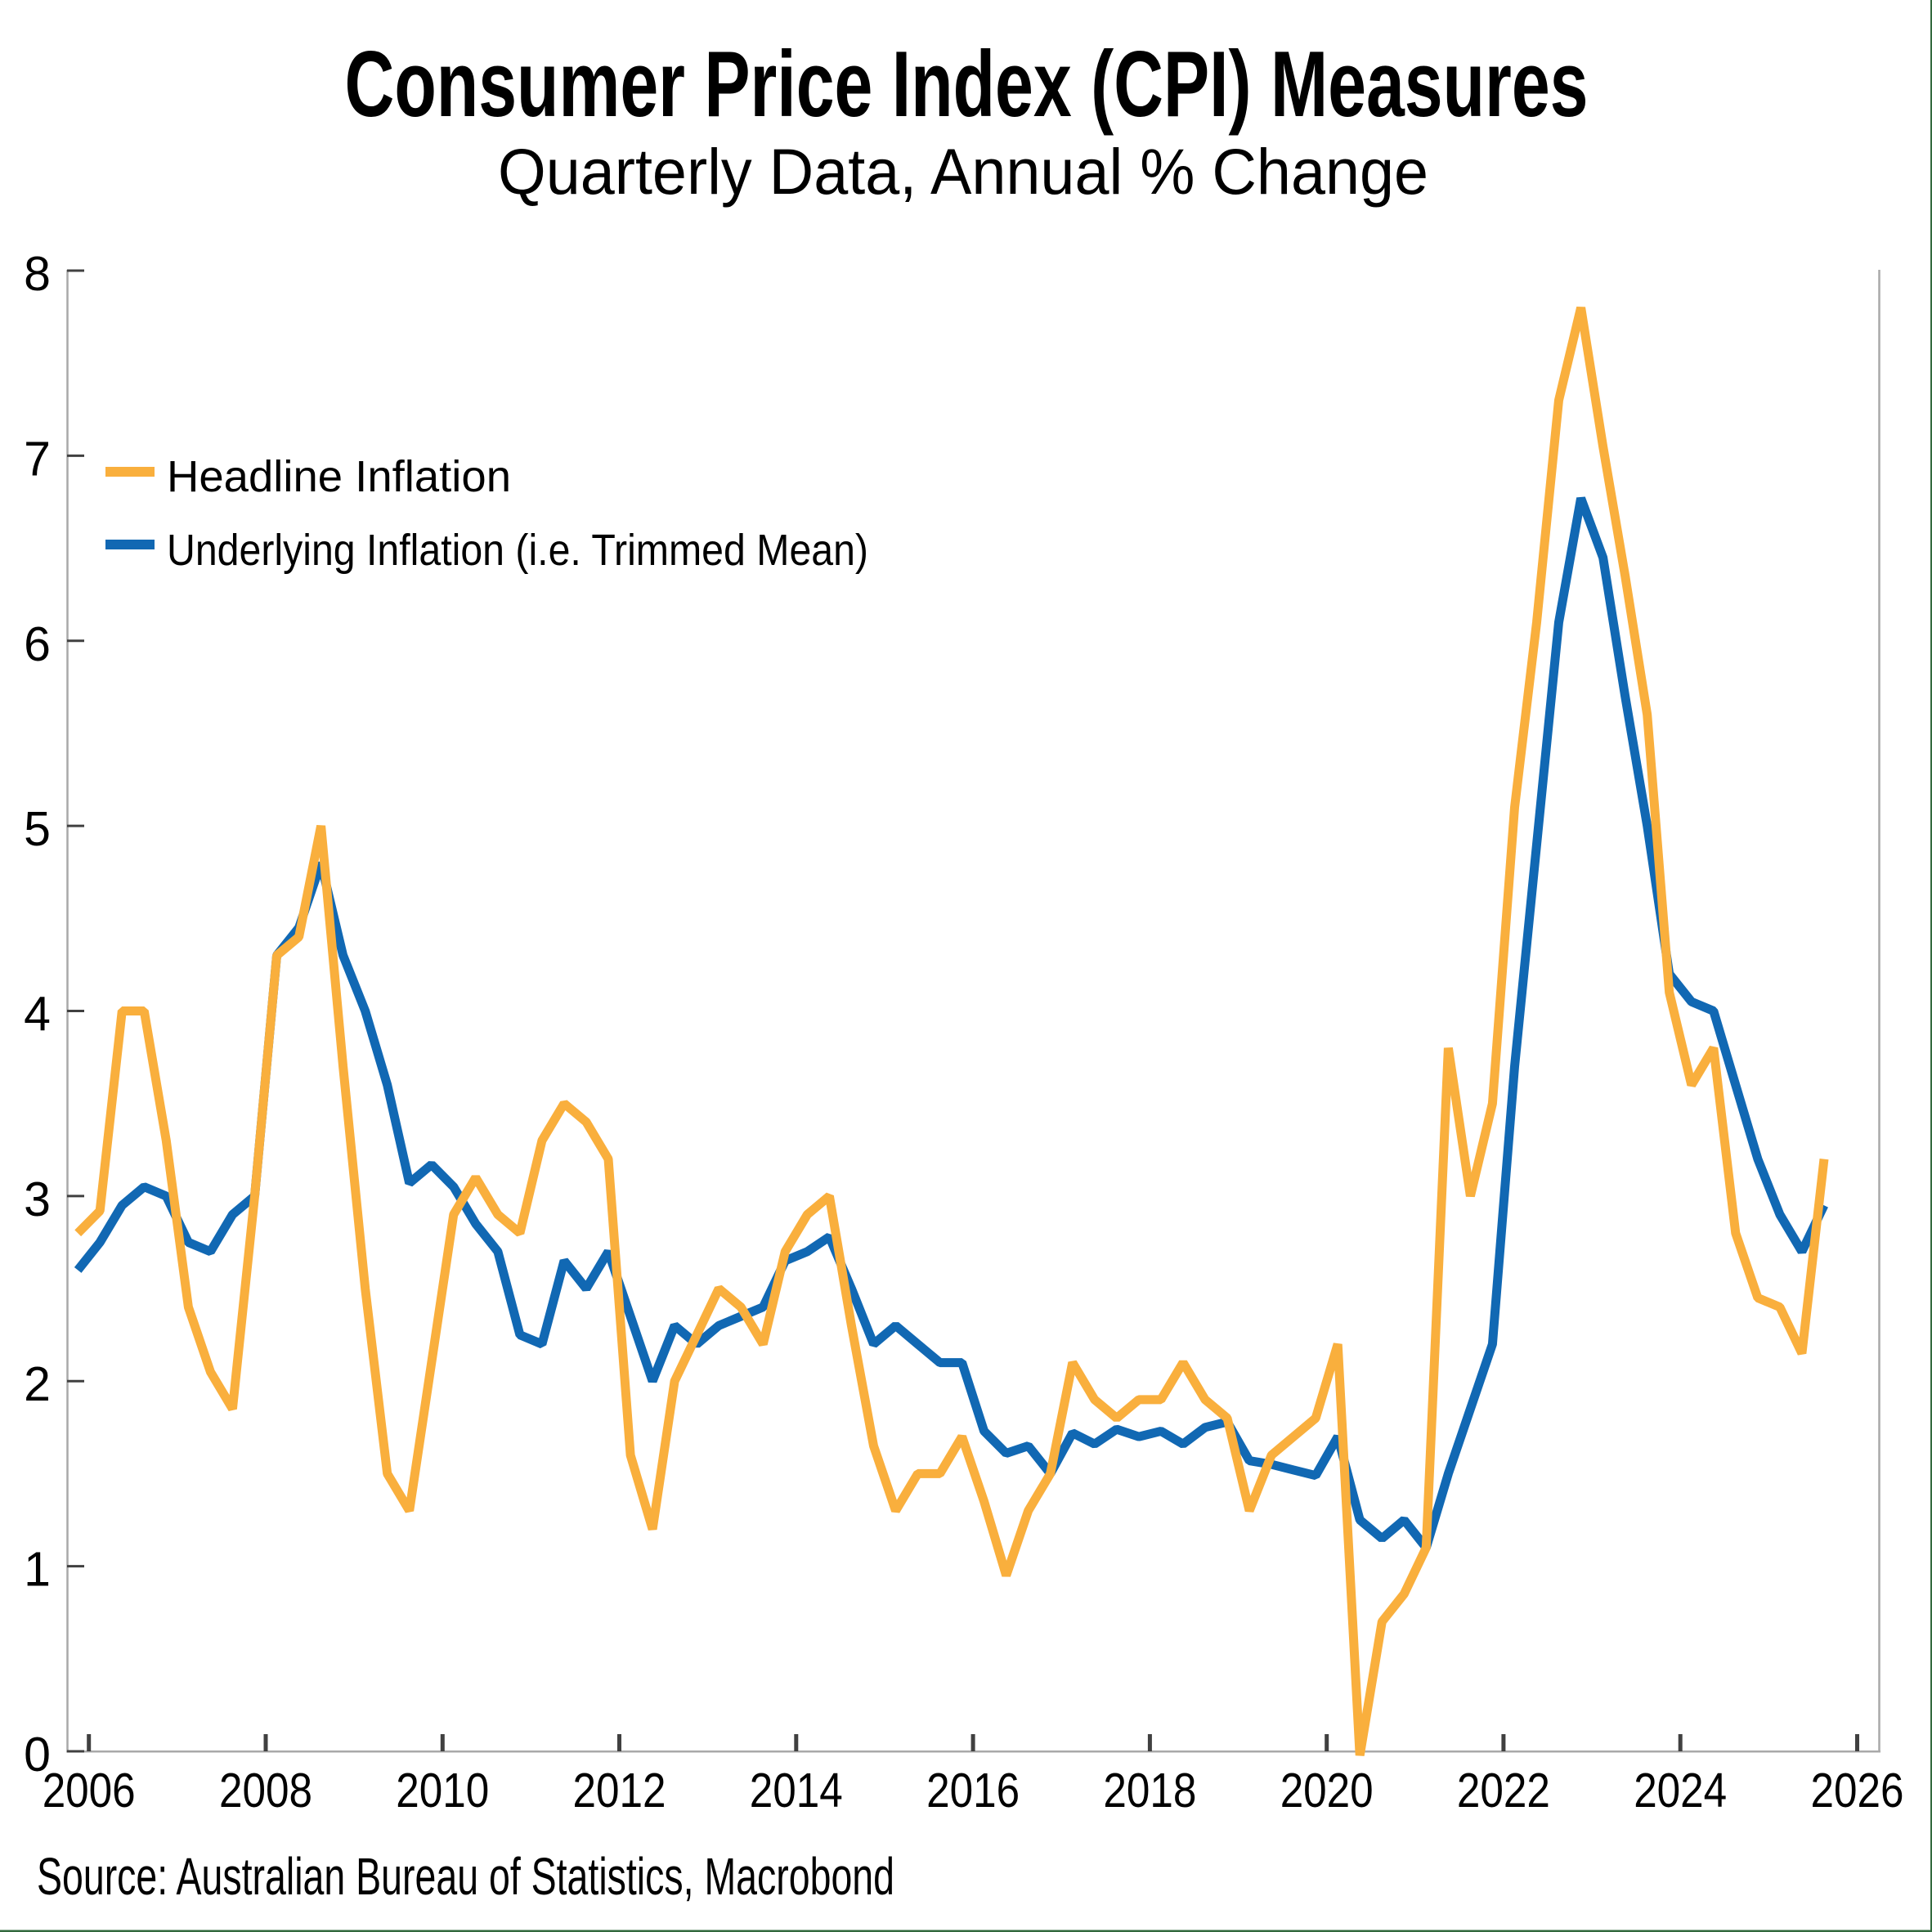 The width and height of the screenshot is (1932, 1932). Describe the element at coordinates (967, 85) in the screenshot. I see `svg-text:Consumer Price Index (CPI) Mea: Consumer Price Index (CPI) Measures` at that location.